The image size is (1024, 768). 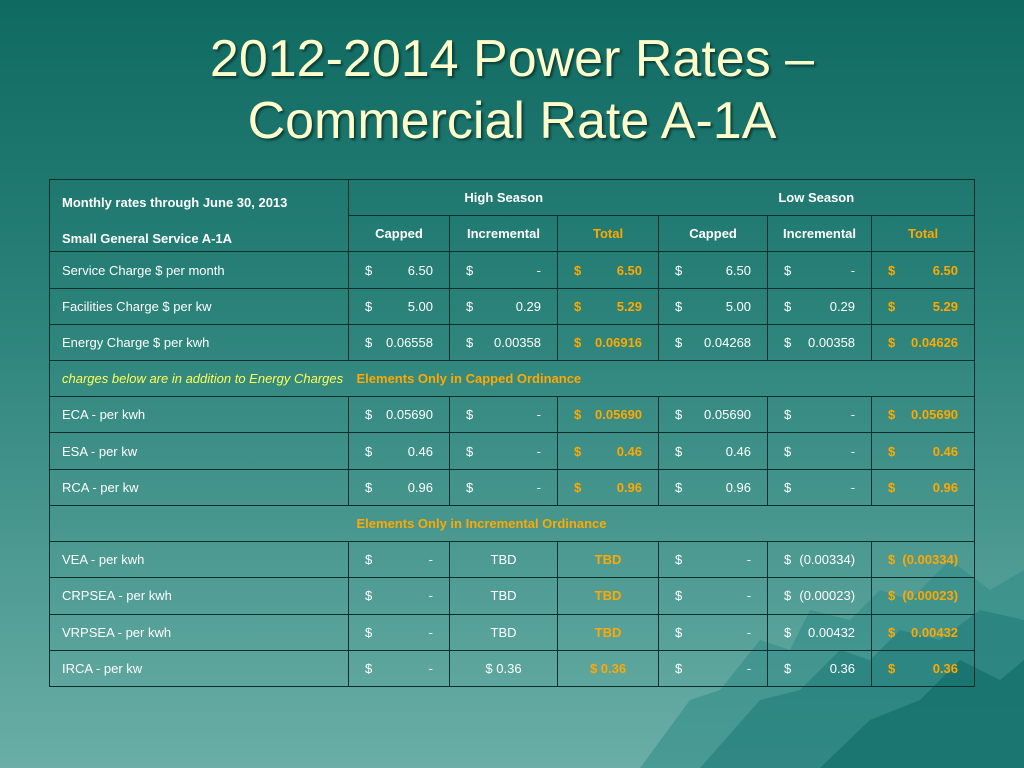 I want to click on incremental-section-title: Elements Only in Incremental Ordinance, so click(x=662, y=523).